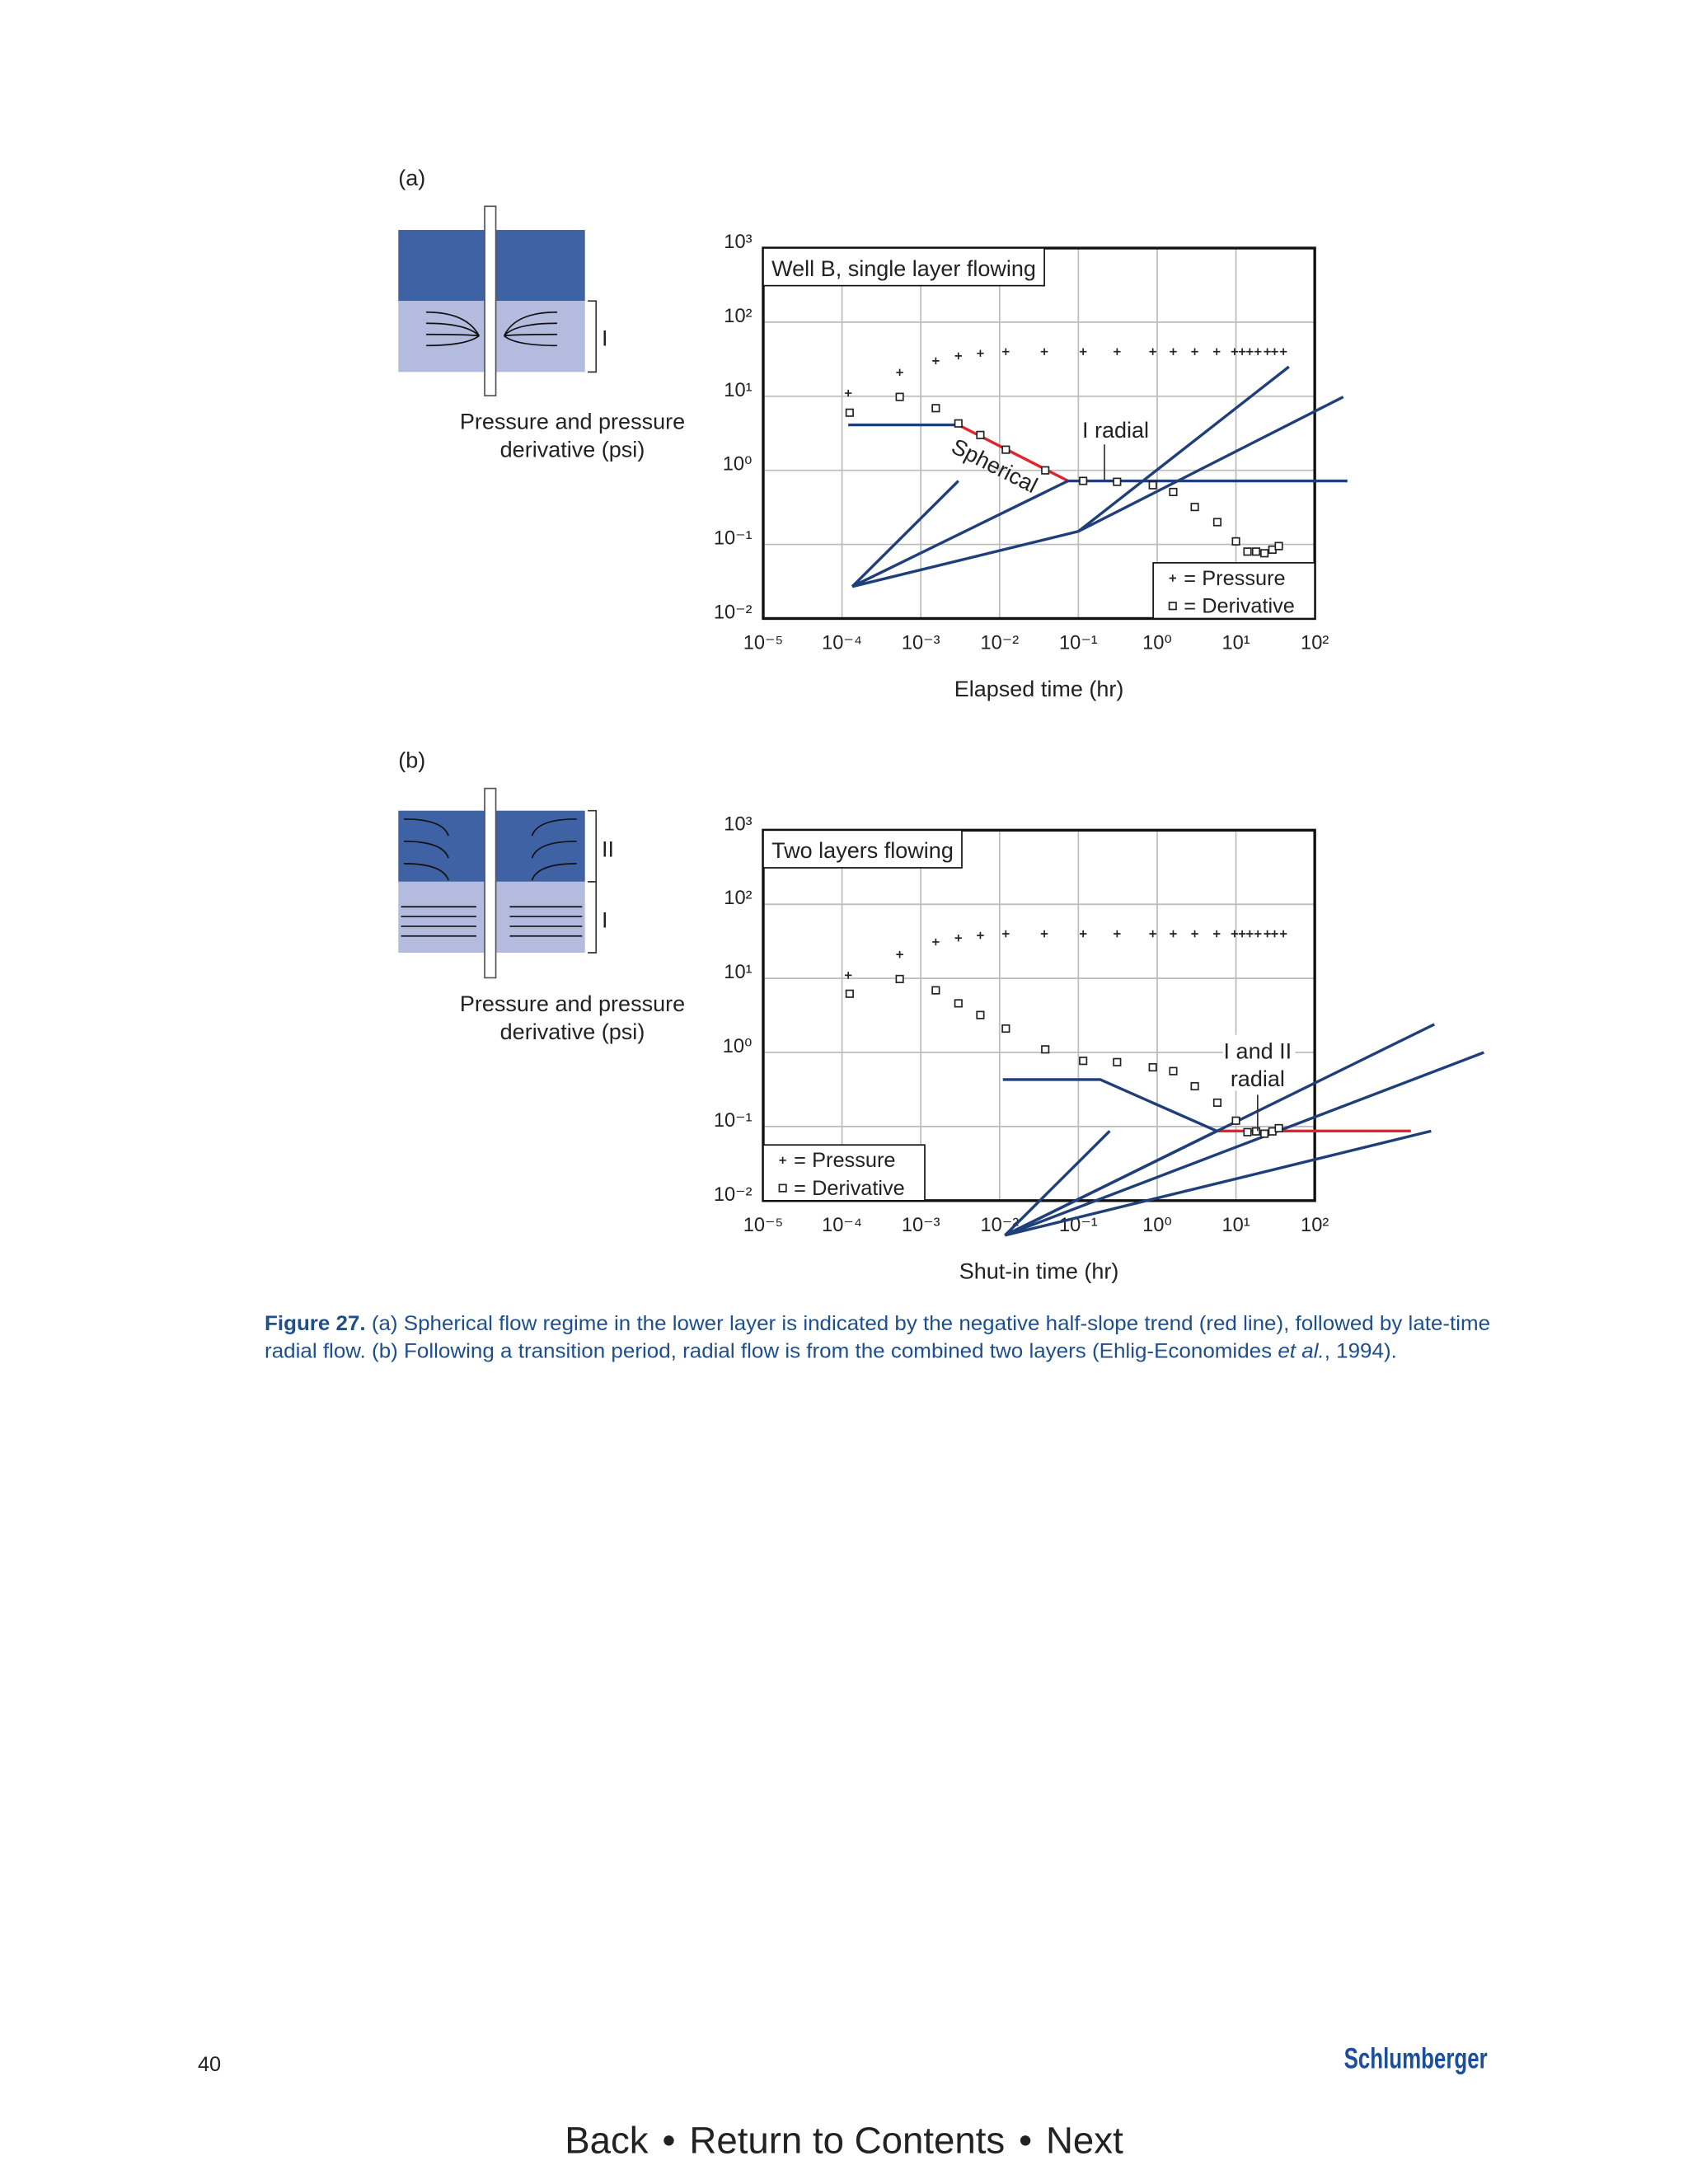  What do you see at coordinates (921, 643) in the screenshot?
I see `x-tick-label: 10⁻³` at bounding box center [921, 643].